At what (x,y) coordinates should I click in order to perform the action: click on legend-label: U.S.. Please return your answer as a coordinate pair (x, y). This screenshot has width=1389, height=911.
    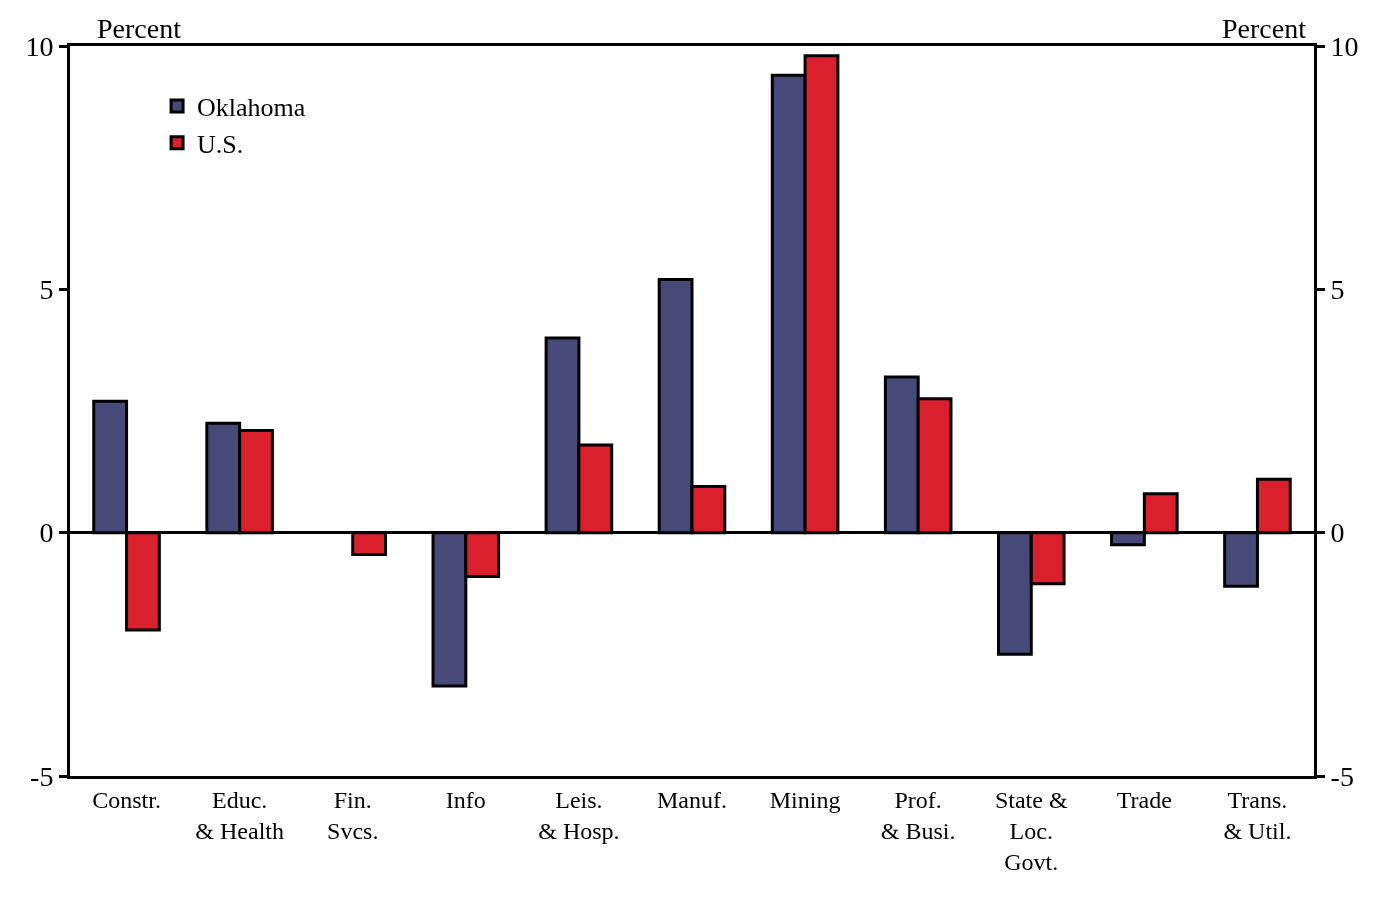
    Looking at the image, I should click on (220, 144).